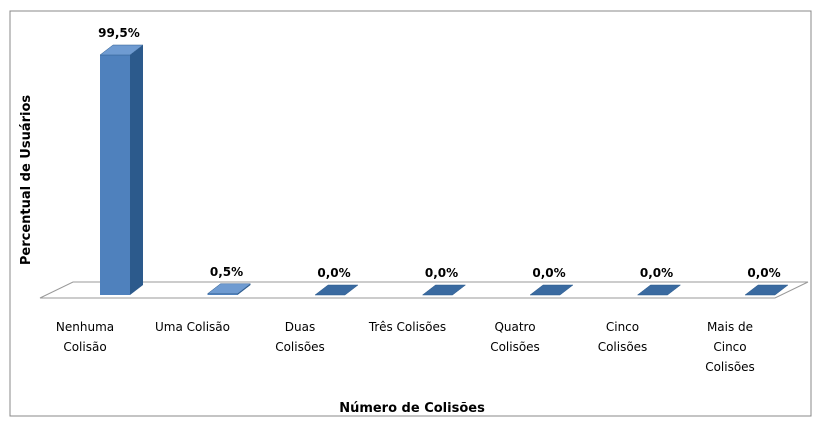  Describe the element at coordinates (730, 347) in the screenshot. I see `x-tick-label: Mais de Cinco Colisões` at that location.